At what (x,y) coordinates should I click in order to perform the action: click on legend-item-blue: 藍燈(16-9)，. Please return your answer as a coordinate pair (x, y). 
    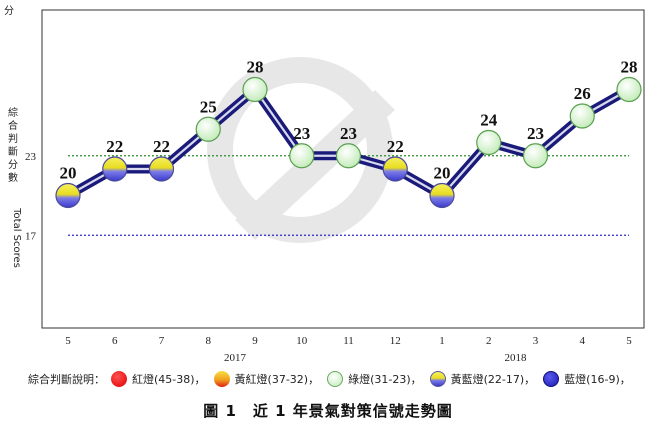
    Looking at the image, I should click on (587, 379).